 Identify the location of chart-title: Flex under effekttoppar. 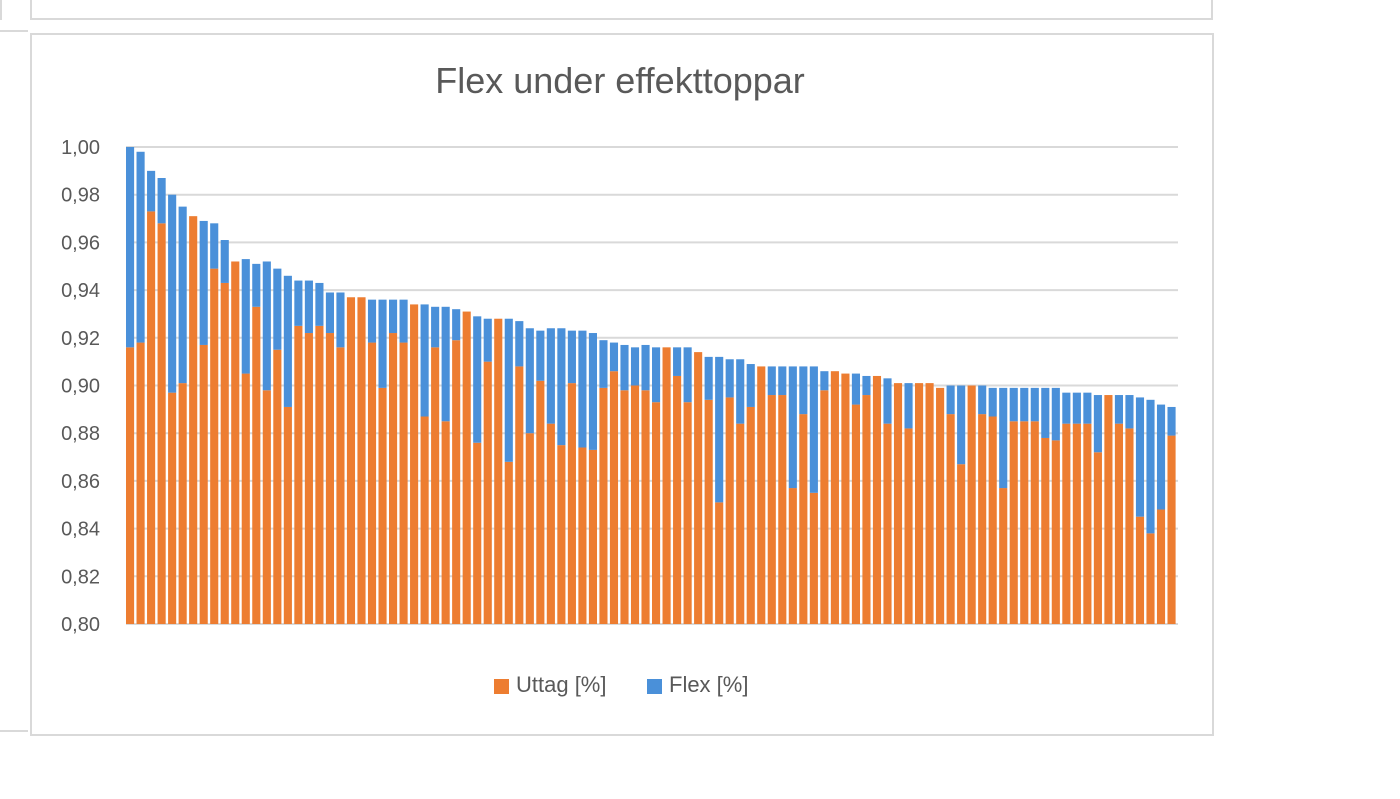
(620, 80).